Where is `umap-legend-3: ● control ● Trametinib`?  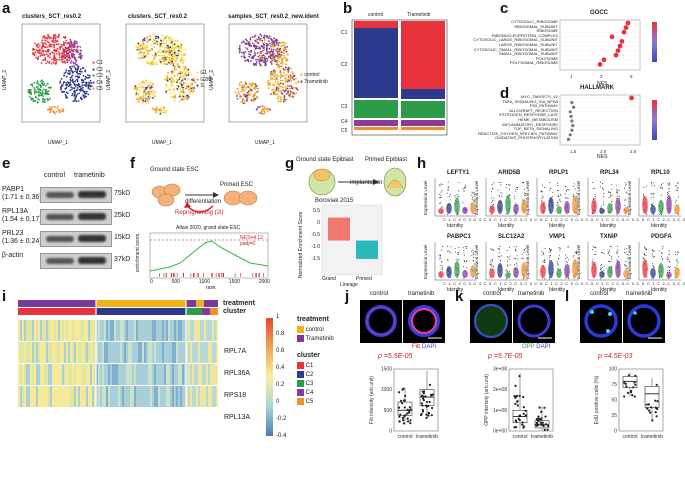
umap-legend-3: ● control ● Trametinib is located at coordinates (314, 78).